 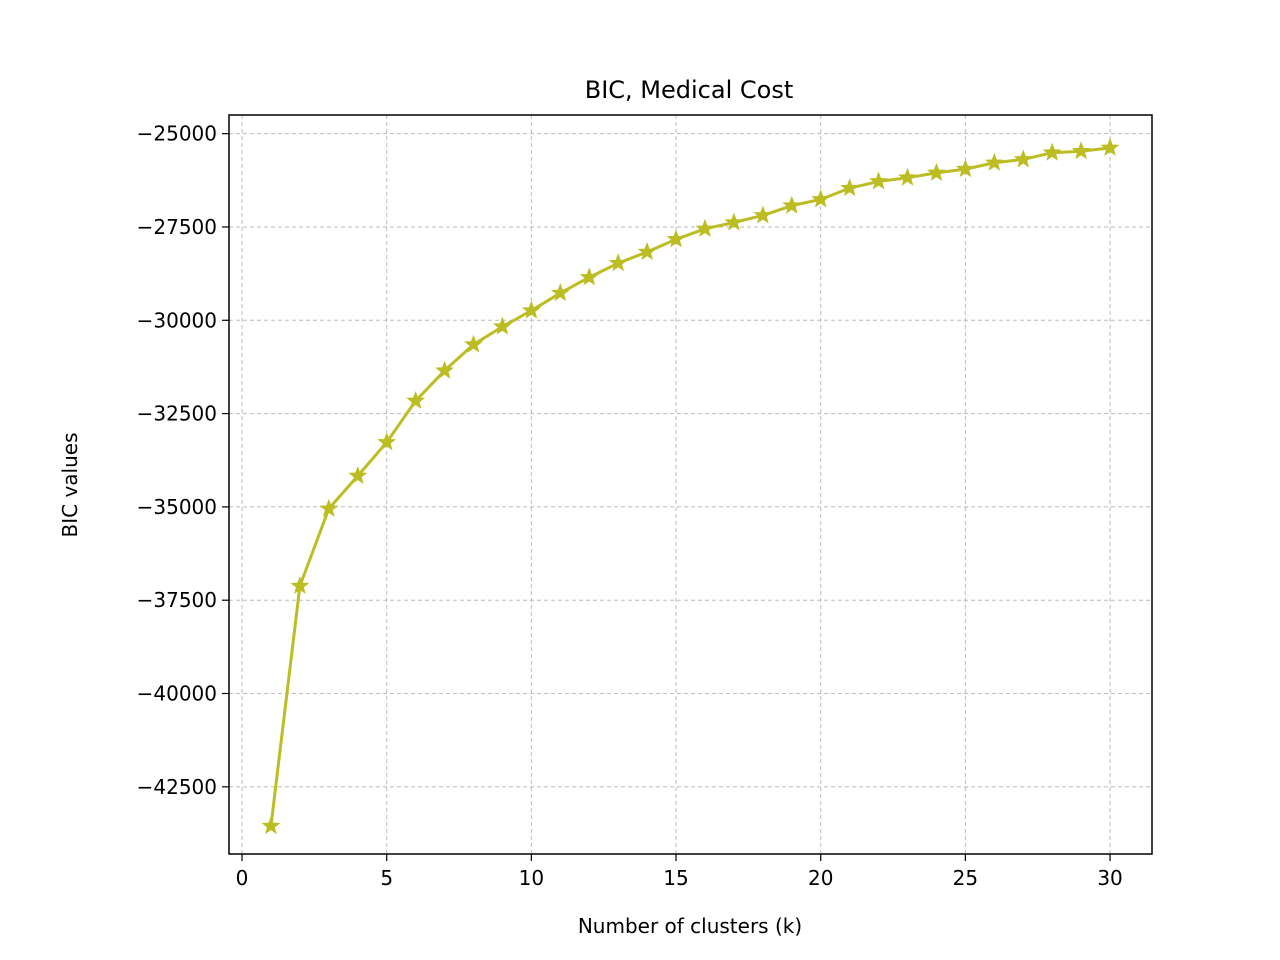 What do you see at coordinates (177, 694) in the screenshot?
I see `y-tick-label: −40000` at bounding box center [177, 694].